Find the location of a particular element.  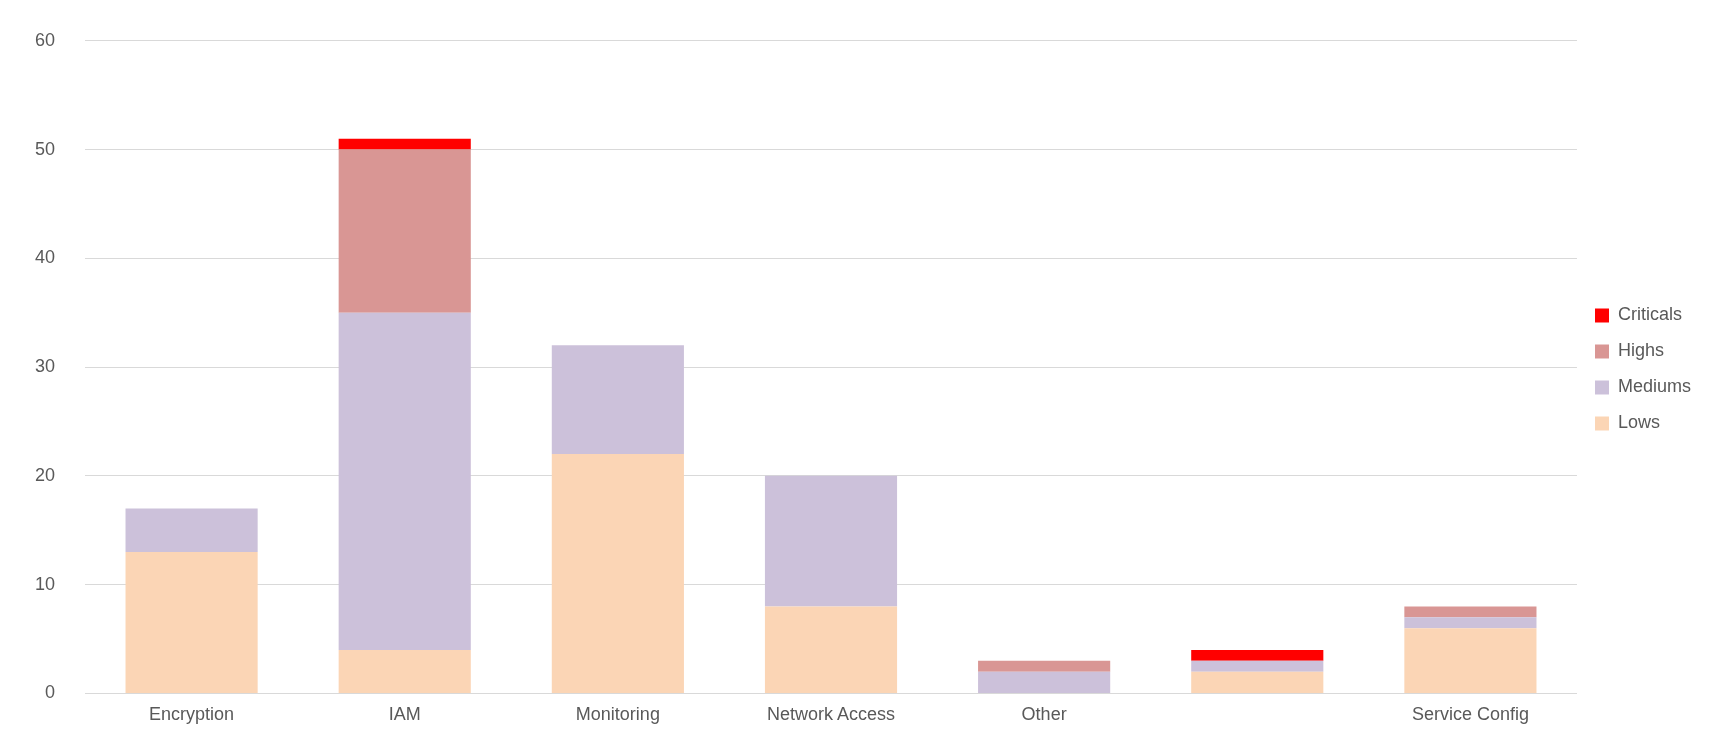

y-tick-label: 60 is located at coordinates (45, 39).